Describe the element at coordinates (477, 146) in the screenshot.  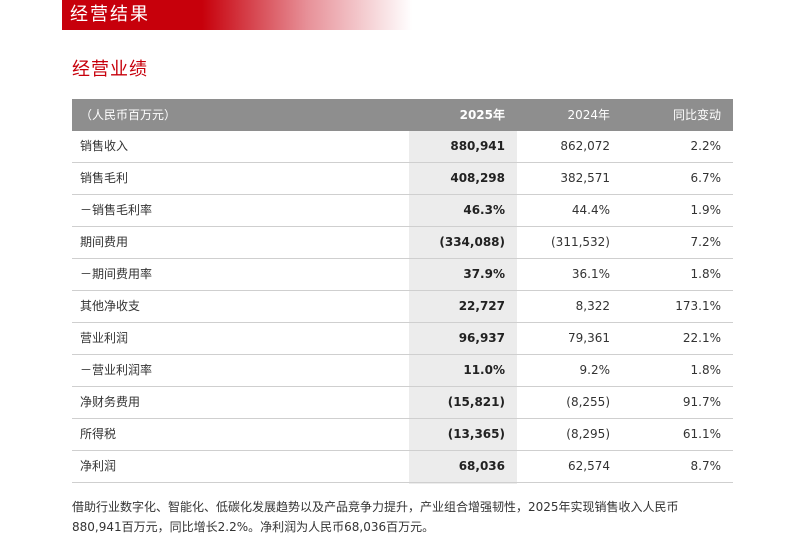
I see `value-2025: 880,941` at that location.